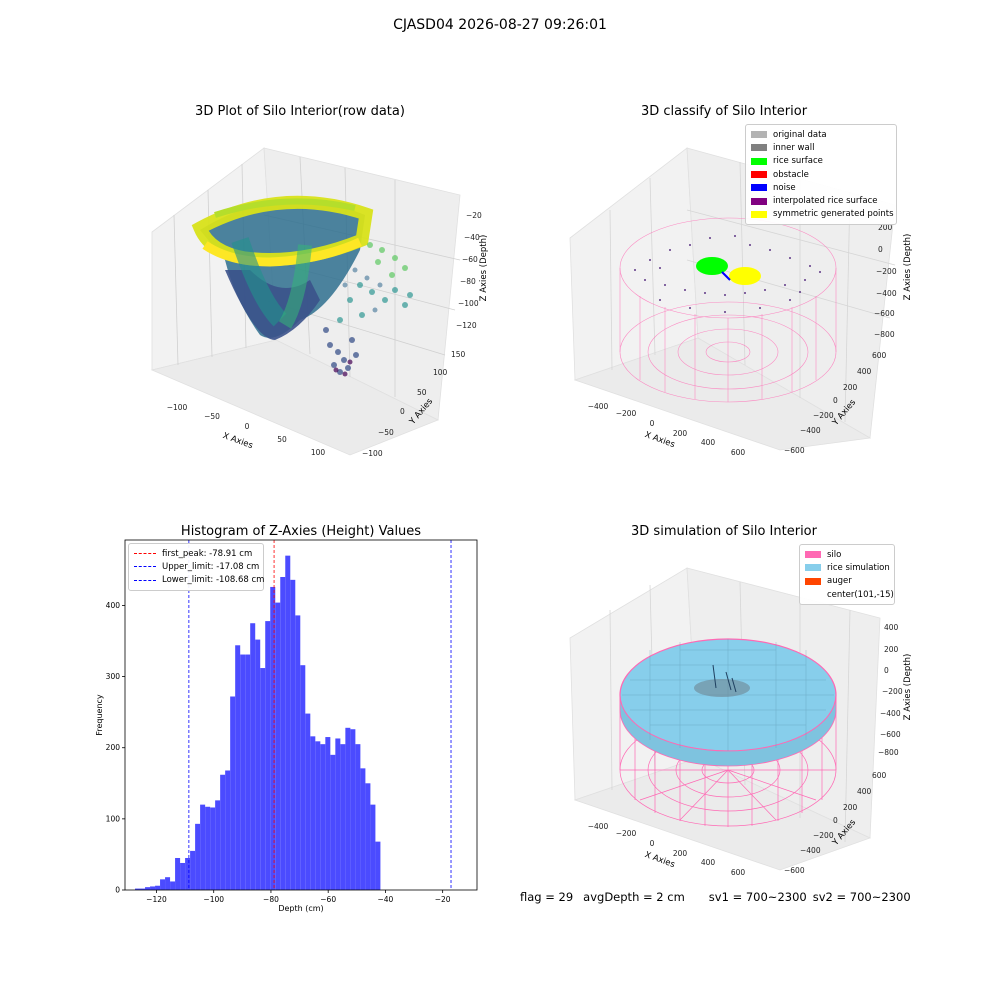 The width and height of the screenshot is (1000, 1000). I want to click on legend-item-symmetric-generated-points: symmetric generated points, so click(822, 214).